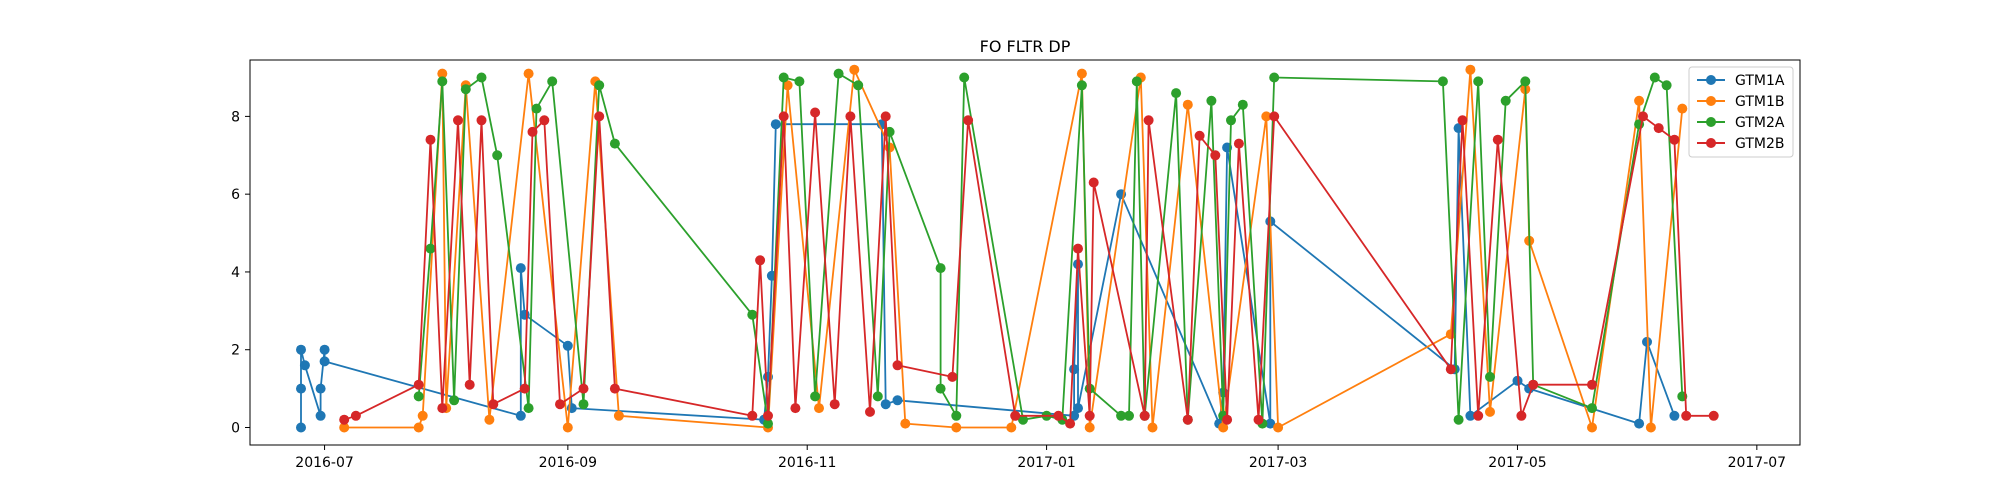  I want to click on legend-box, so click(1741, 112).